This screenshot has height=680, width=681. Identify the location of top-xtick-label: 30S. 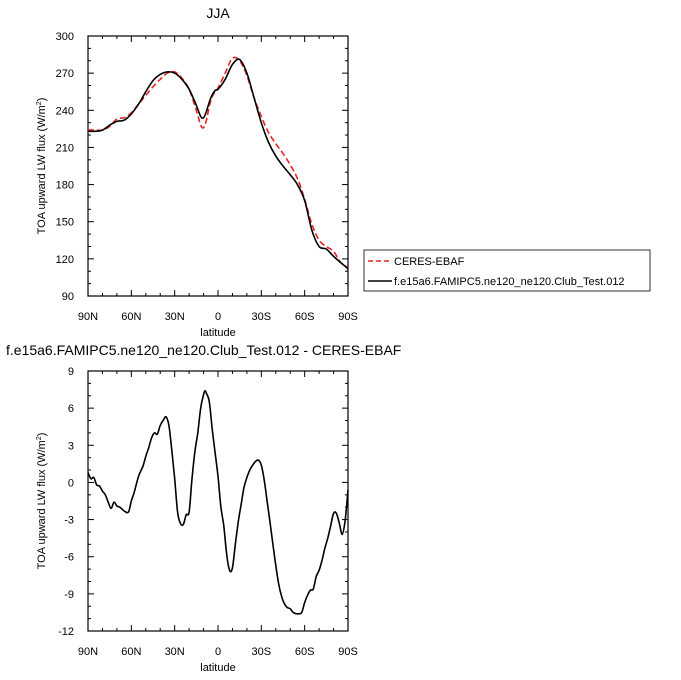
(262, 317).